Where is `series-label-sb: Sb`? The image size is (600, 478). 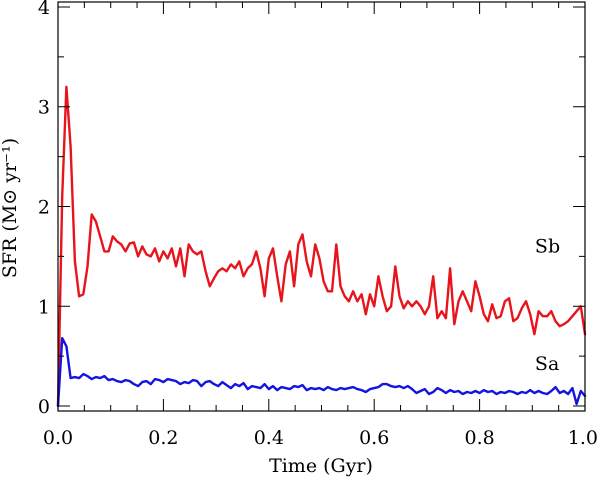
series-label-sb: Sb is located at coordinates (547, 246).